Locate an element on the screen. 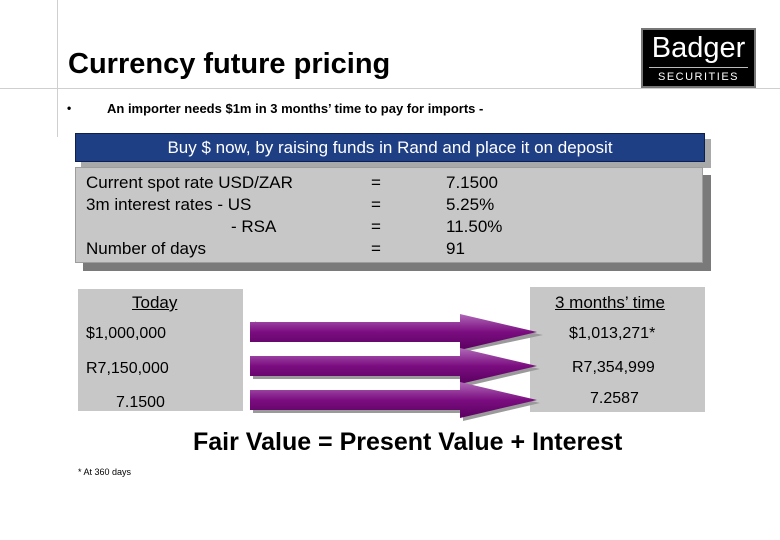  rate-value: 5.25% is located at coordinates (470, 204).